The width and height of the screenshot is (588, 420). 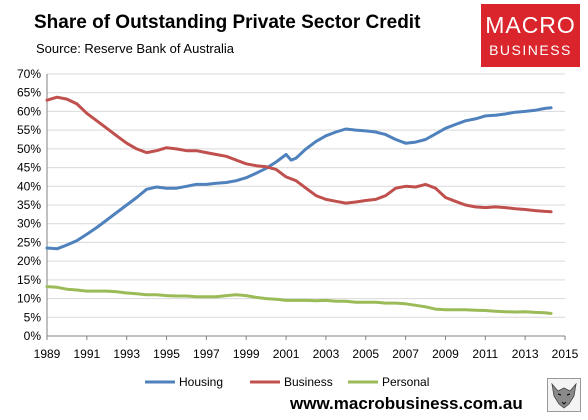 What do you see at coordinates (365, 354) in the screenshot?
I see `x-tick-label: 2005` at bounding box center [365, 354].